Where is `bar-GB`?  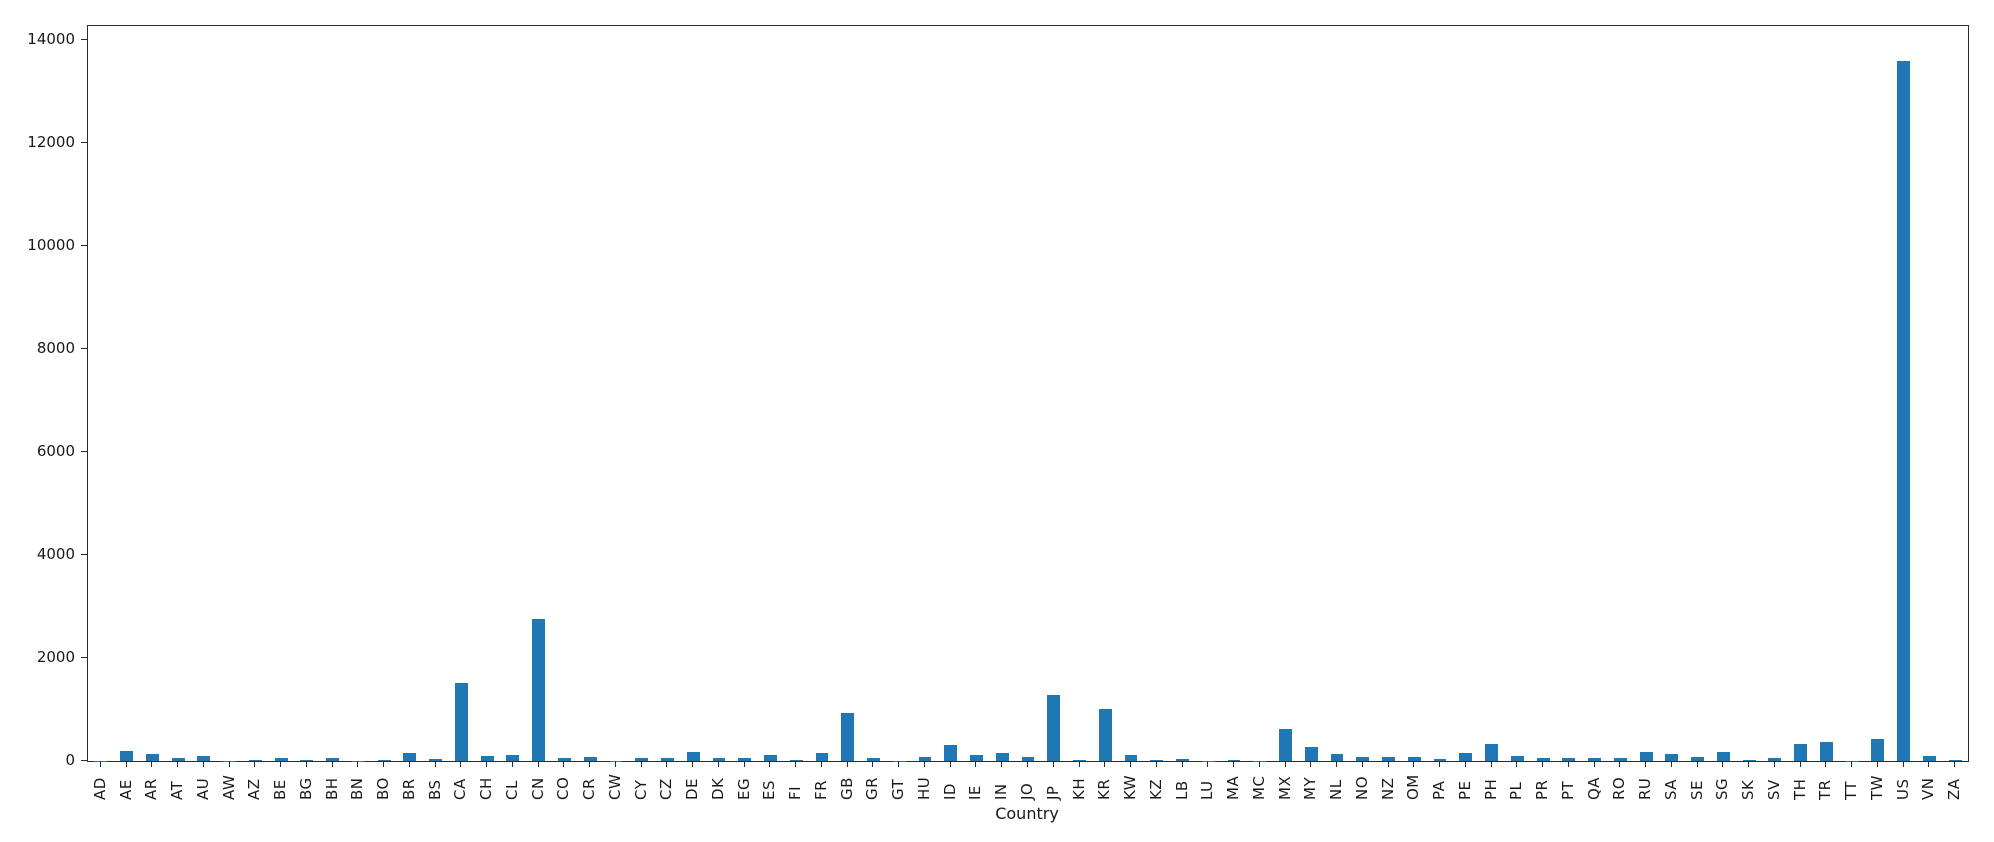 bar-GB is located at coordinates (848, 736).